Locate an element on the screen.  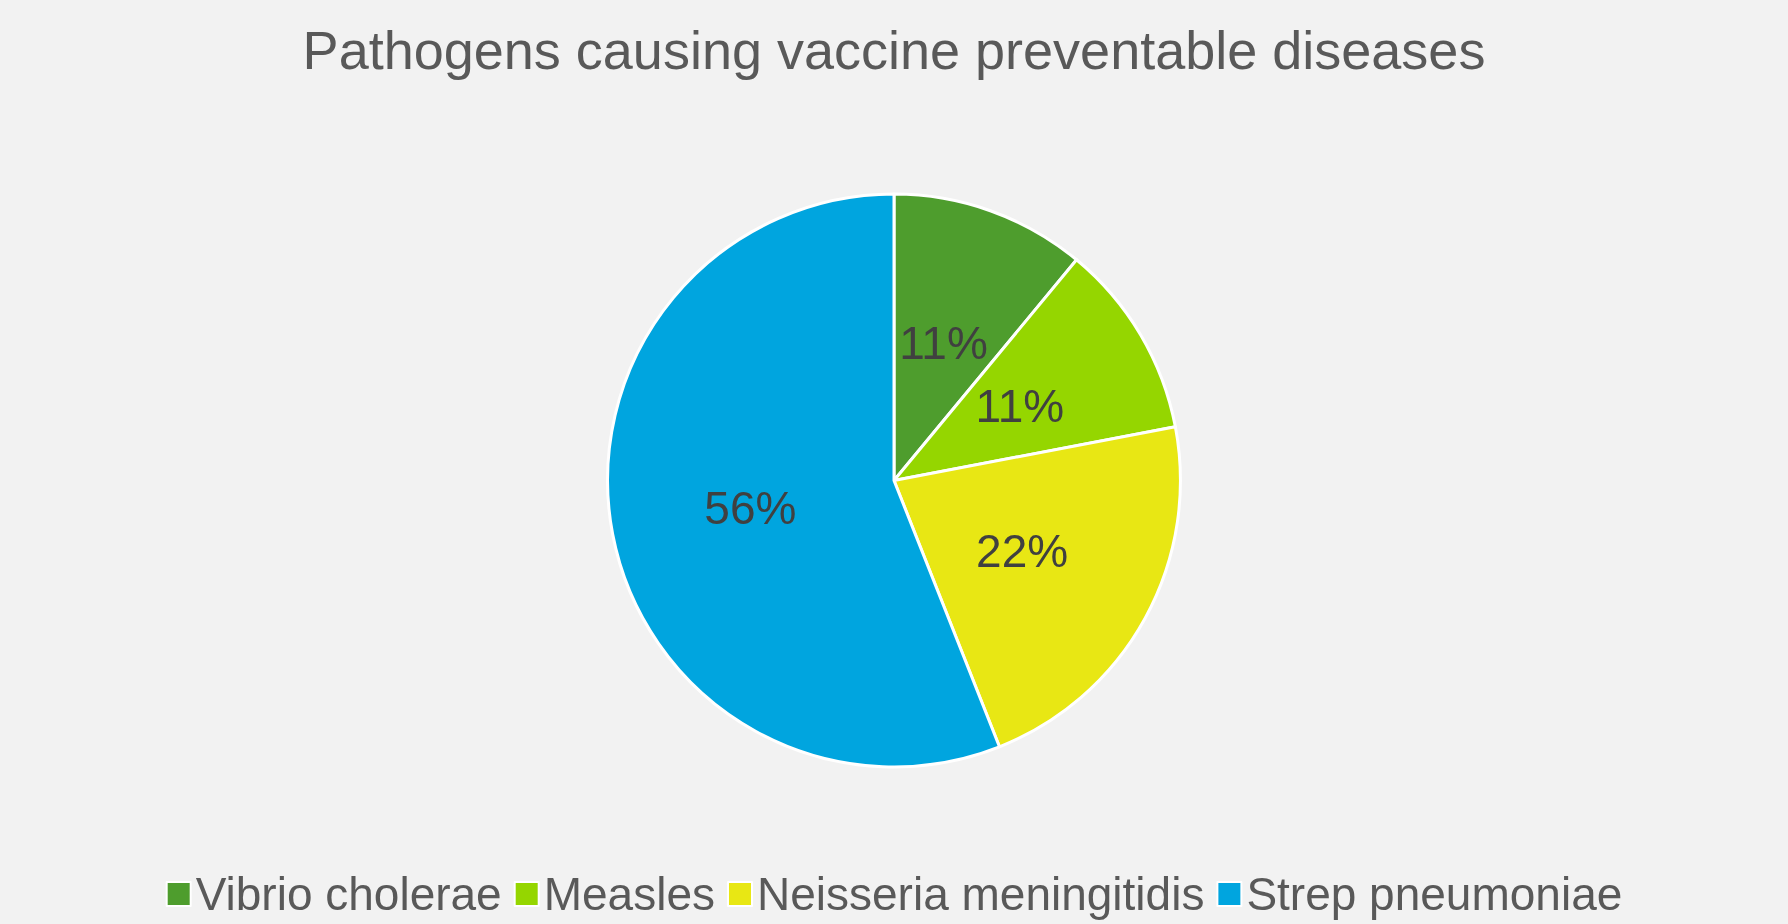
legend-label: Strep pneumoniae is located at coordinates (1434, 894).